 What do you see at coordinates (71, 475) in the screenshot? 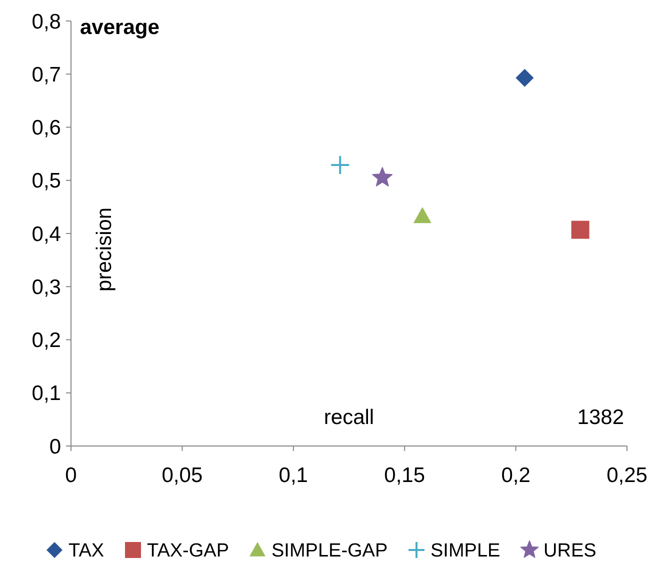
I see `x-tick-label: 0` at bounding box center [71, 475].